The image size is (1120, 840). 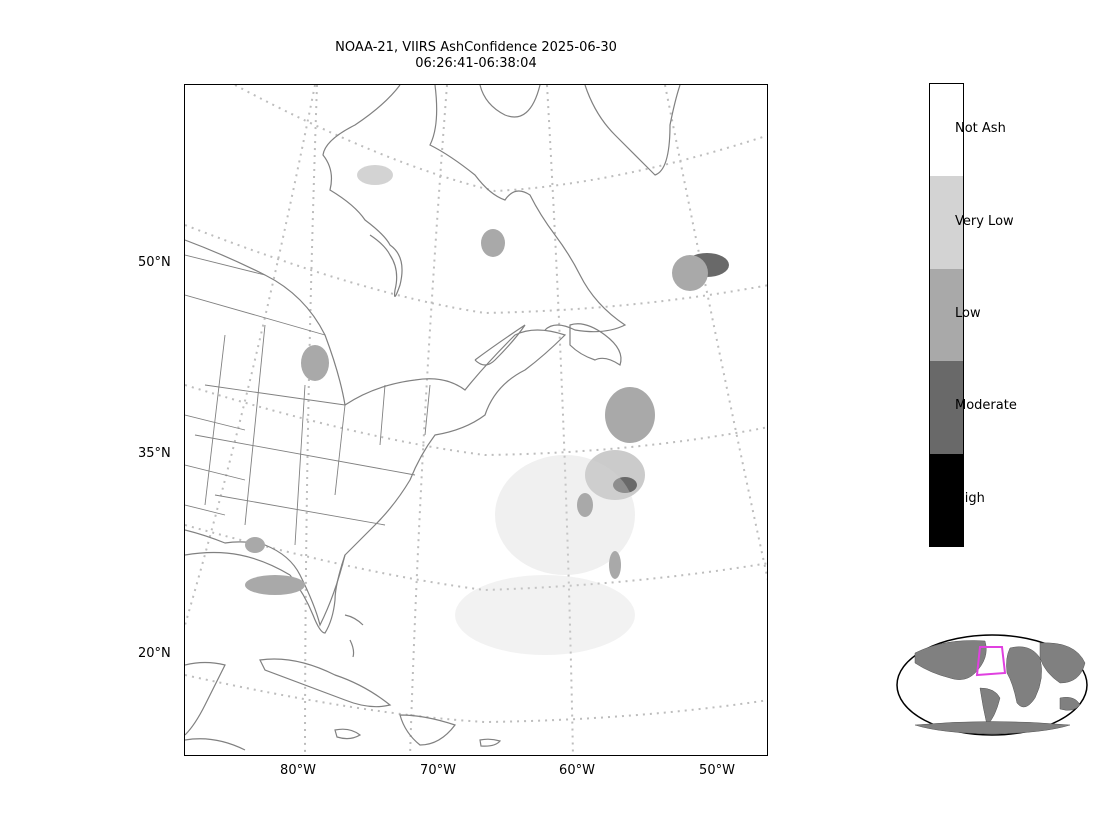 I want to click on inset-europe-africa, so click(x=1024, y=677).